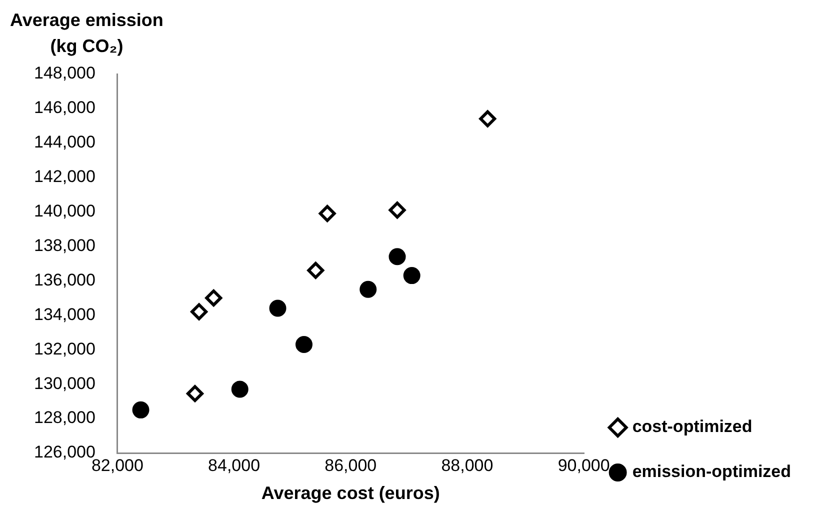 The height and width of the screenshot is (521, 833). Describe the element at coordinates (65, 73) in the screenshot. I see `y-tick-label: 148,000` at that location.